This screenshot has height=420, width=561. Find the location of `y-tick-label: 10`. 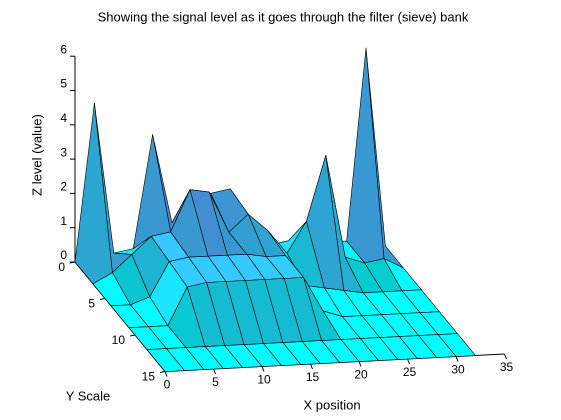

y-tick-label: 10 is located at coordinates (119, 340).